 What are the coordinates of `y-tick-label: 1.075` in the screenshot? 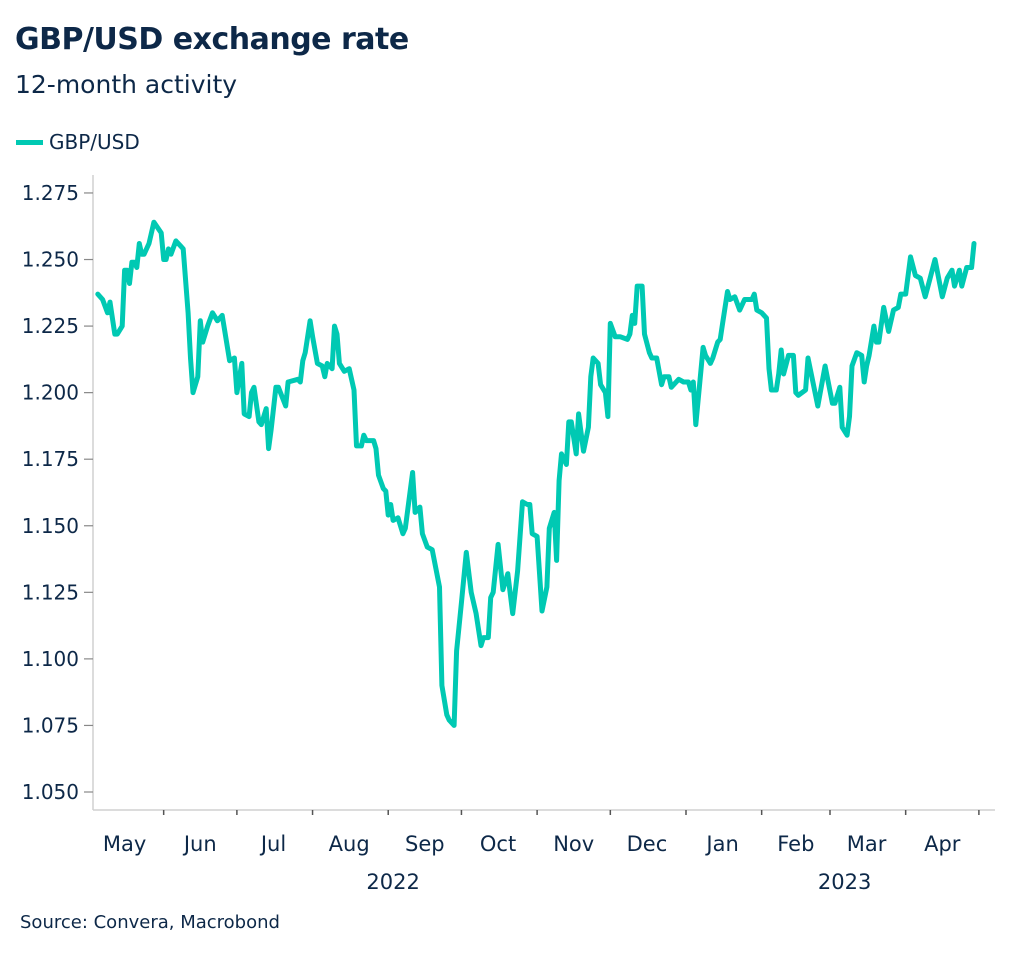 It's located at (50, 725).